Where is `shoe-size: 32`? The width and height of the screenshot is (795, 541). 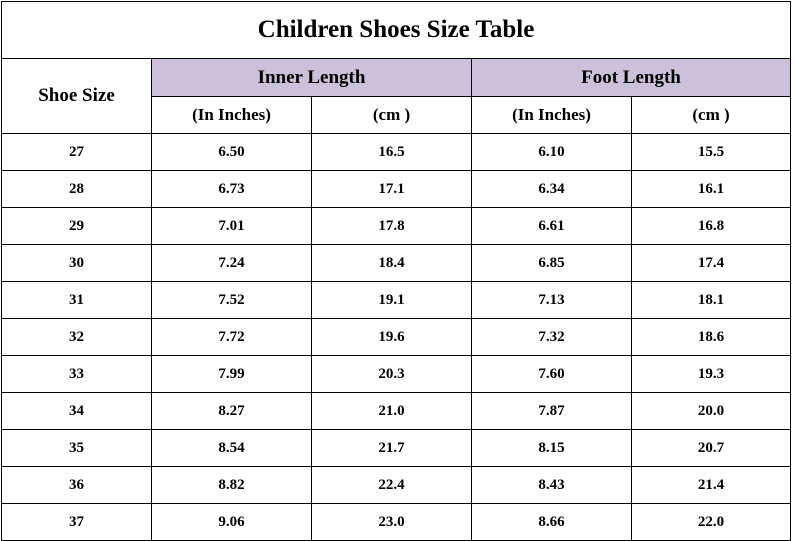
shoe-size: 32 is located at coordinates (76, 337).